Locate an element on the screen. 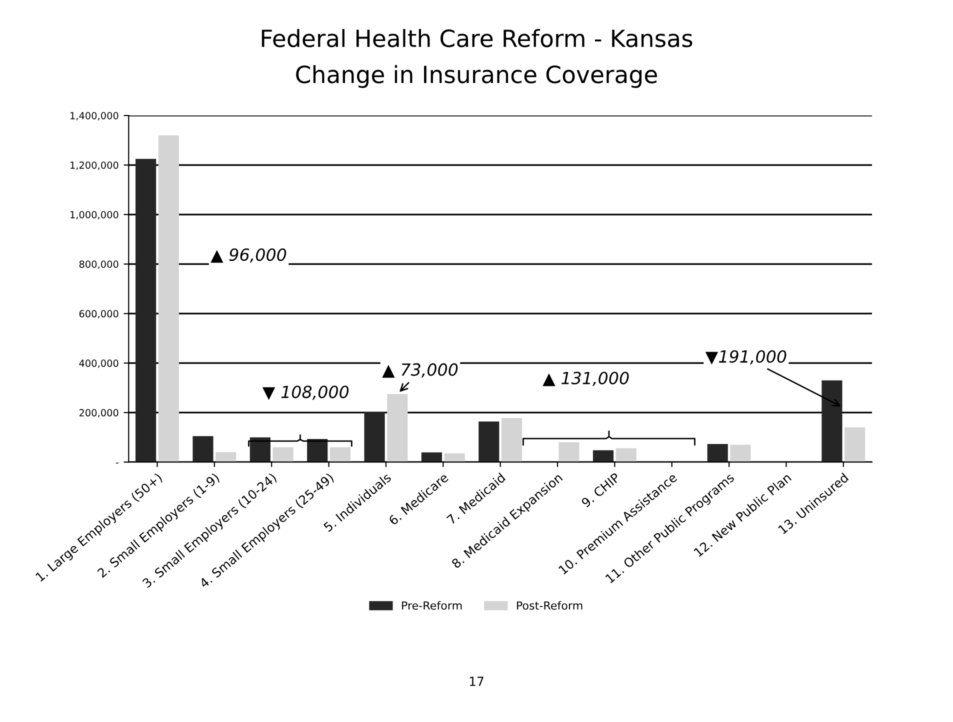  chart-title: Federal Health Care Reform - Kansas is located at coordinates (477, 38).